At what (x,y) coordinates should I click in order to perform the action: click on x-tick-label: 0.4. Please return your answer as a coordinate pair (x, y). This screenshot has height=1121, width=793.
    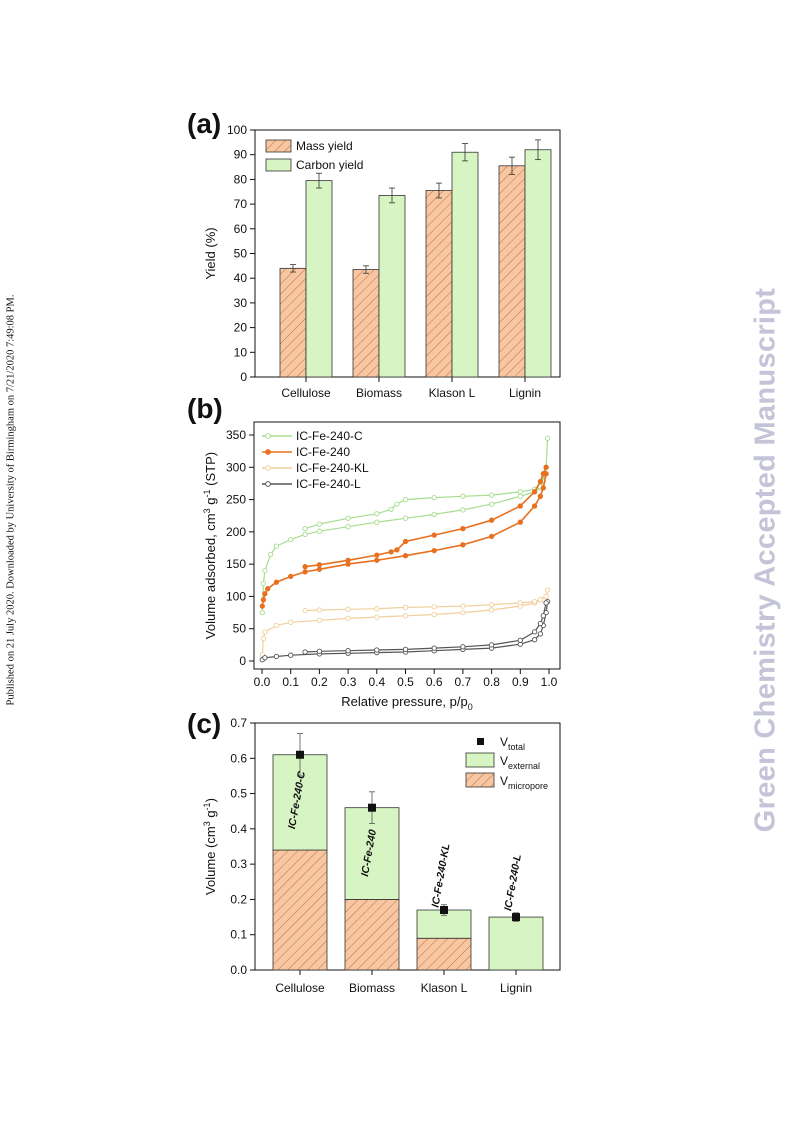
    Looking at the image, I should click on (376, 682).